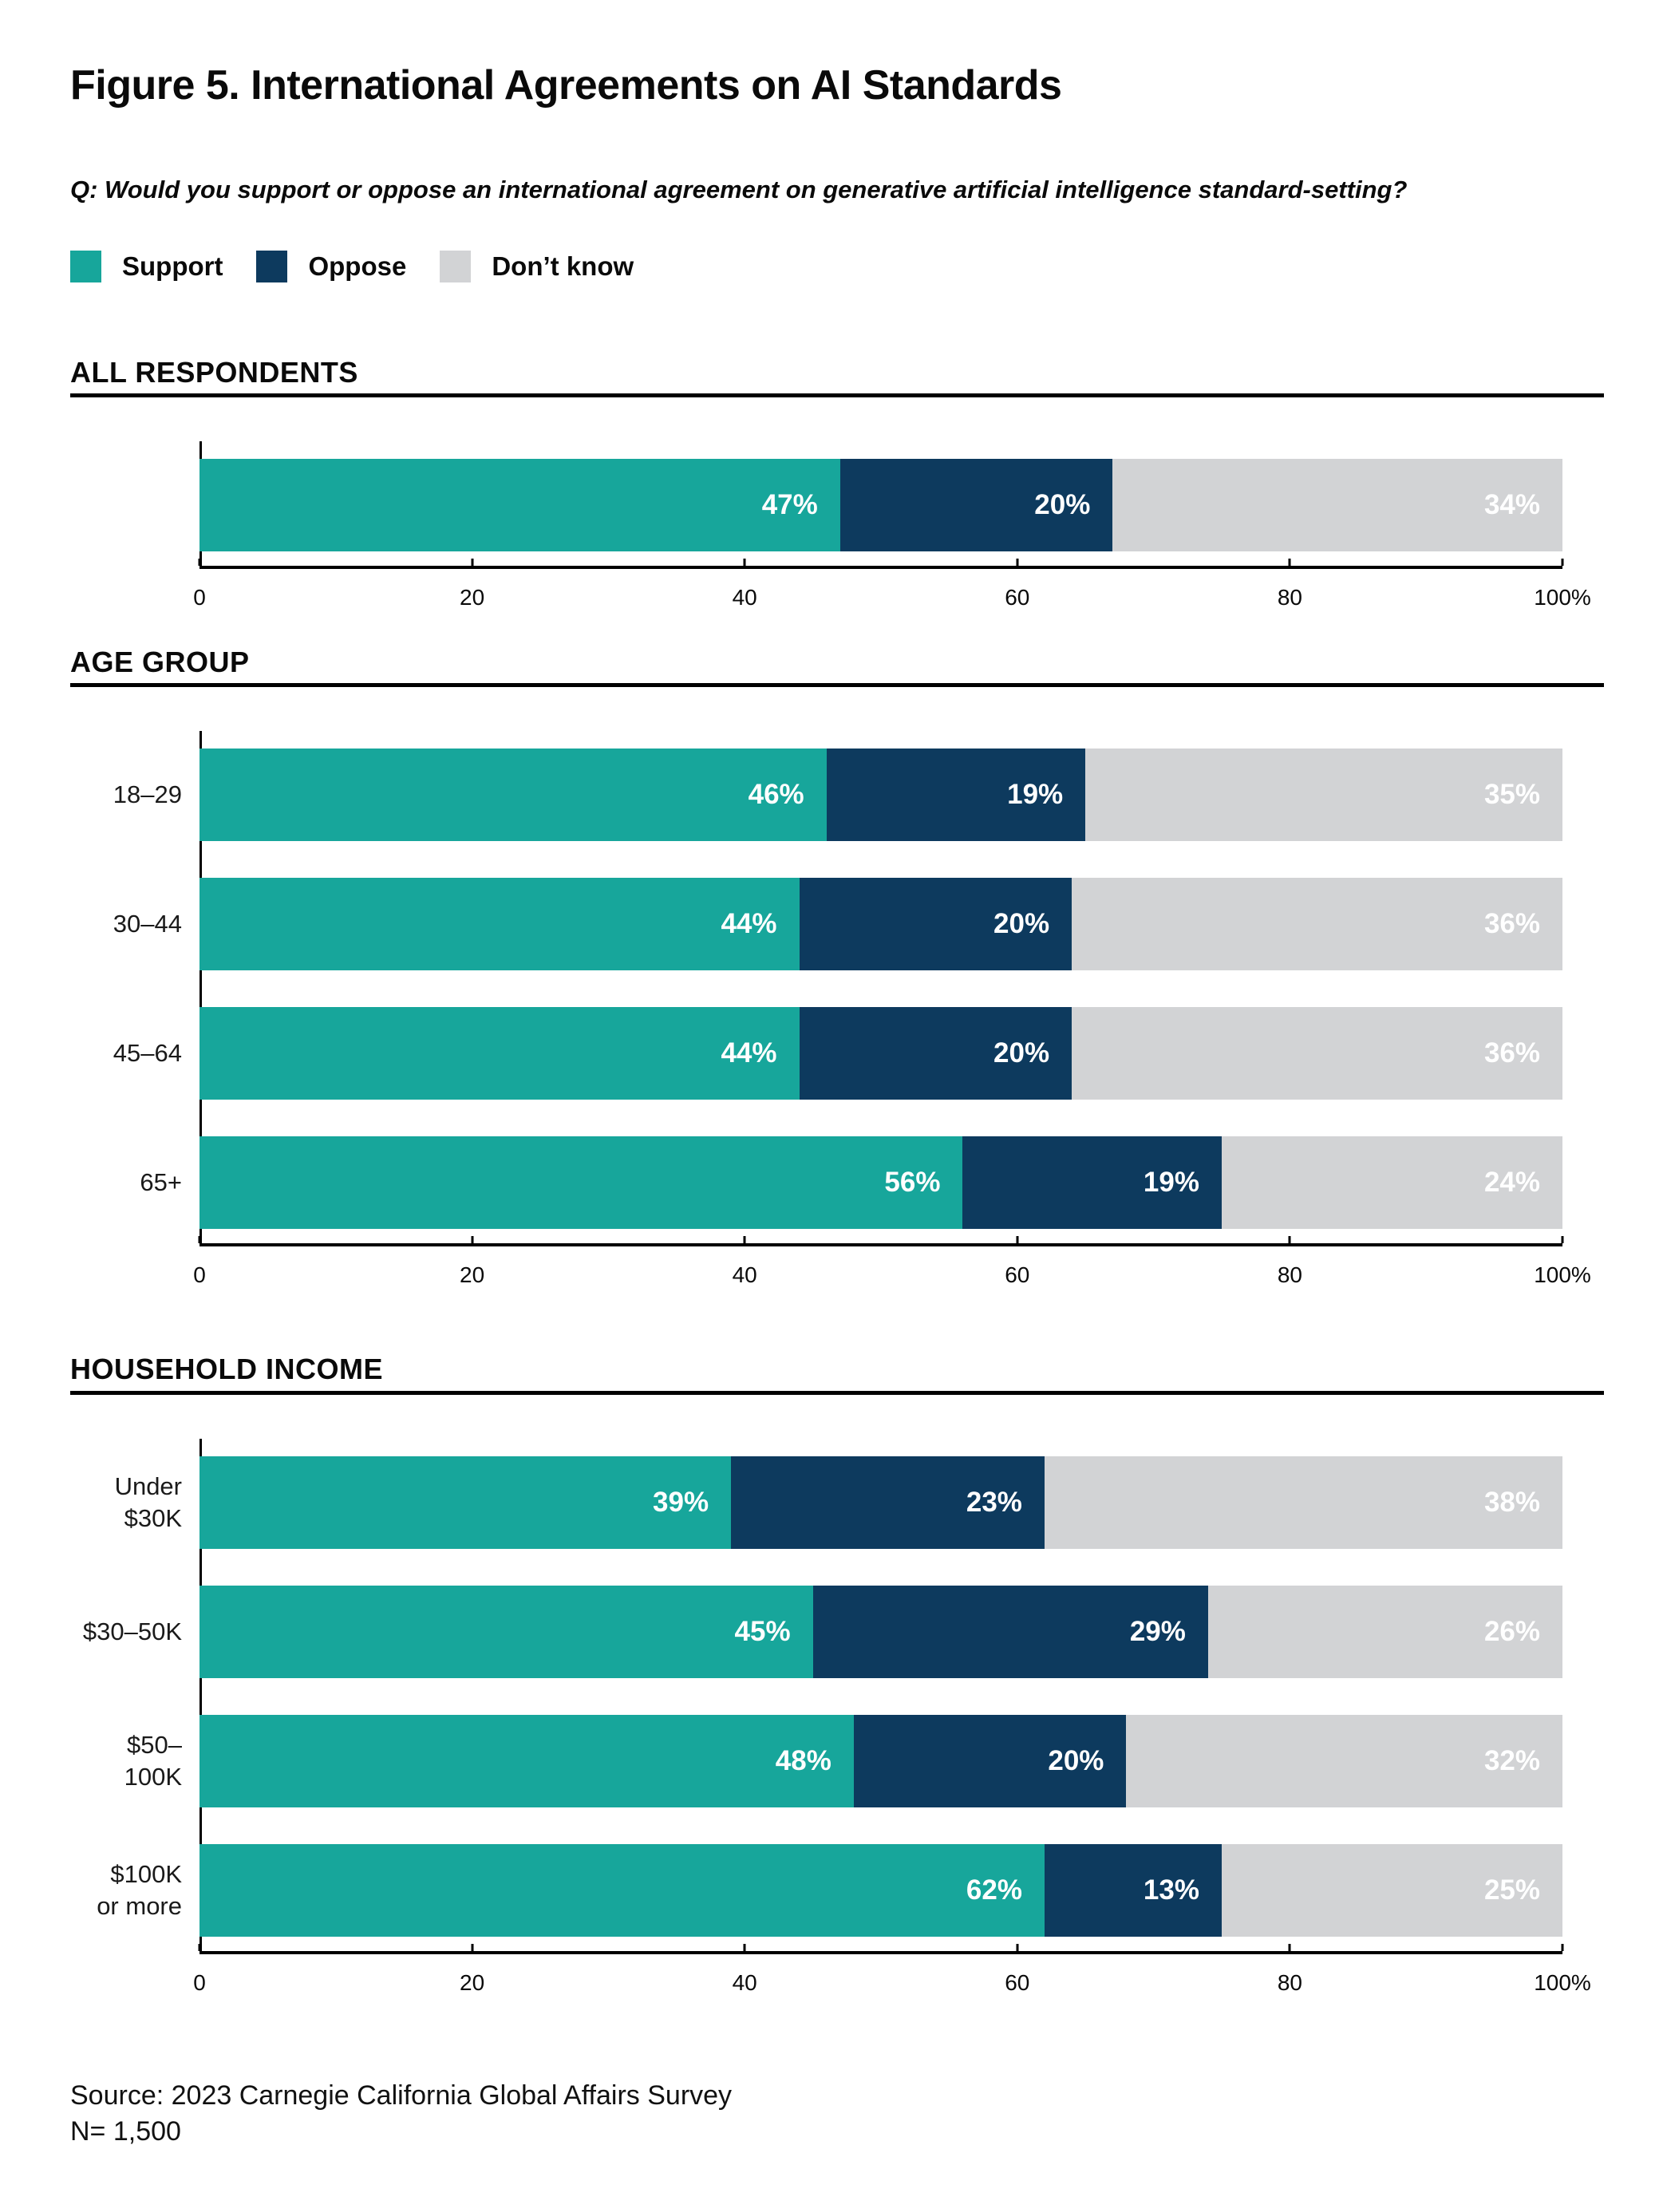  I want to click on bar-row: 30–44 44% 20% 36%, so click(837, 924).